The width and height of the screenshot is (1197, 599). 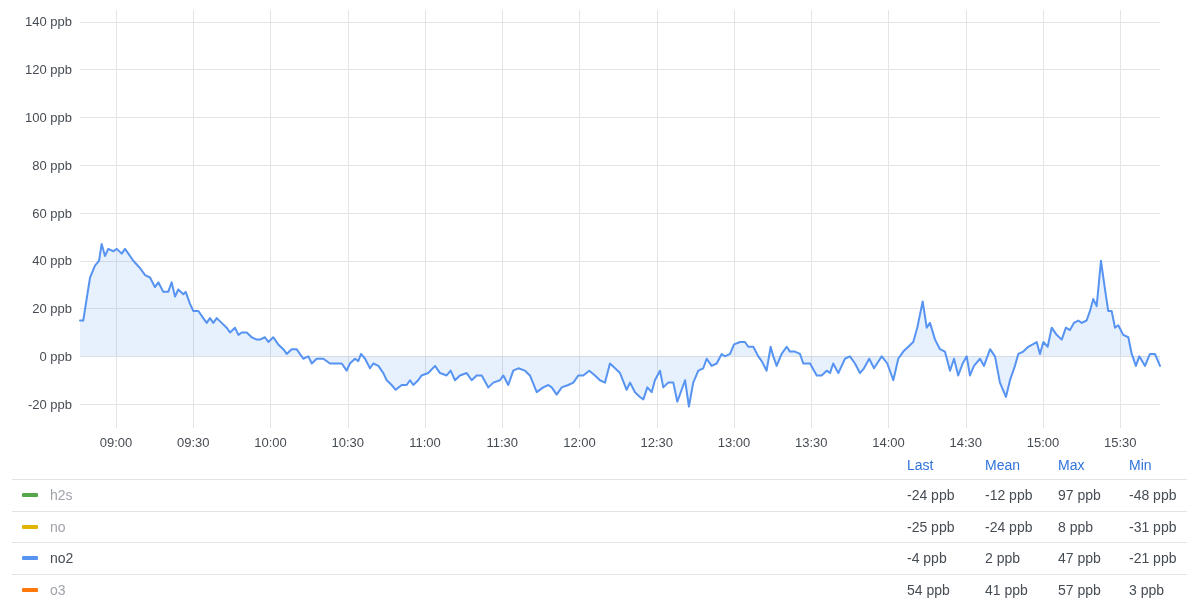 I want to click on x-tick-label: 11:00, so click(x=425, y=442).